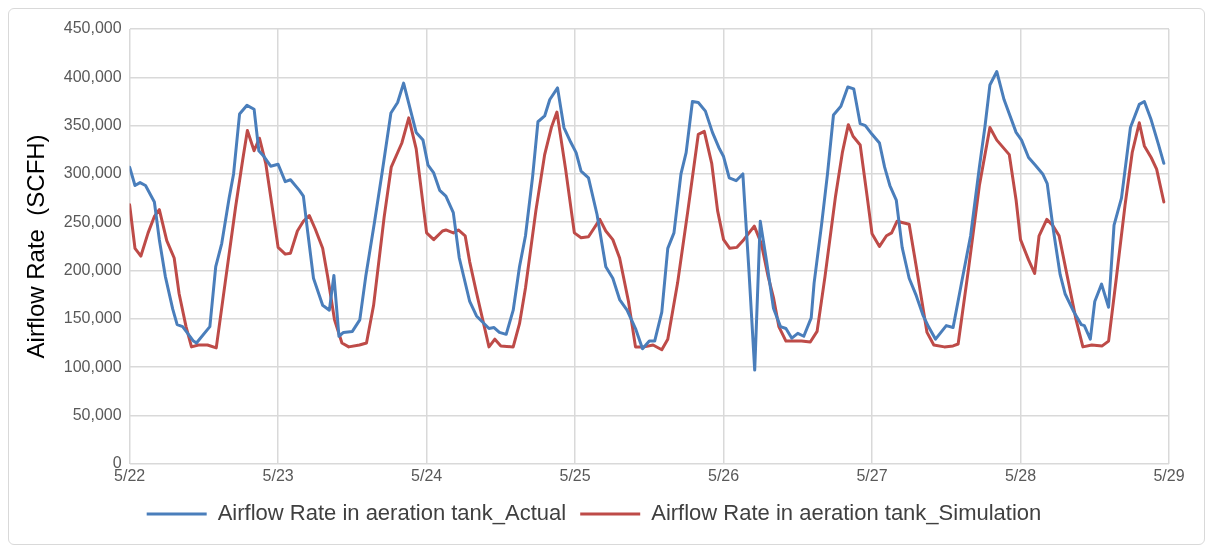  Describe the element at coordinates (92, 125) in the screenshot. I see `y-tick-label: 350,000` at that location.